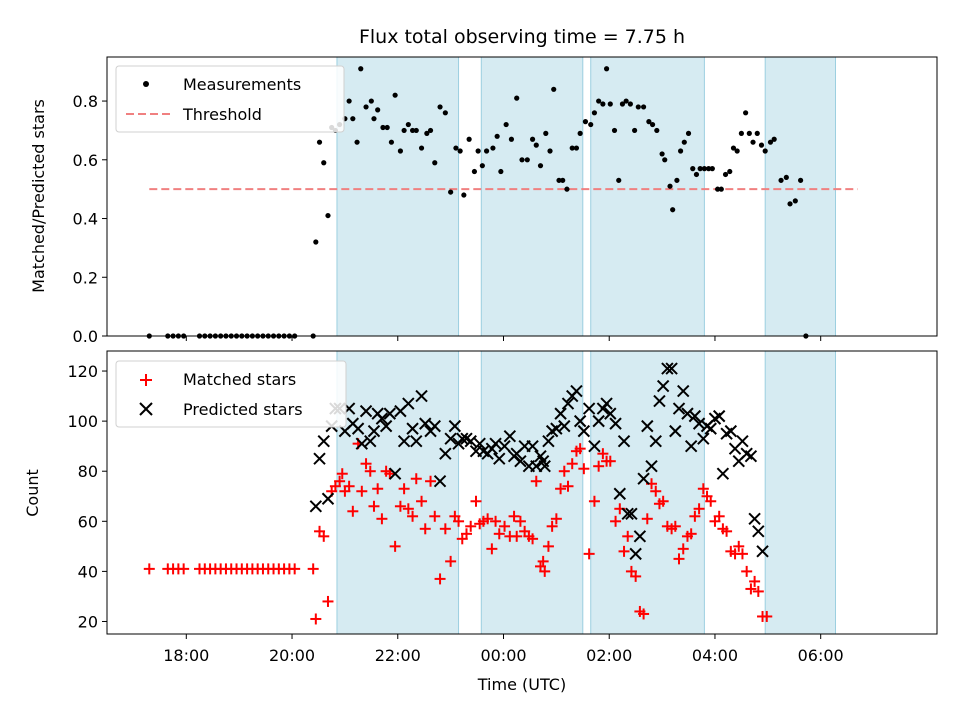 This screenshot has width=960, height=720. I want to click on bottom-y-tick-label: 100, so click(82, 421).